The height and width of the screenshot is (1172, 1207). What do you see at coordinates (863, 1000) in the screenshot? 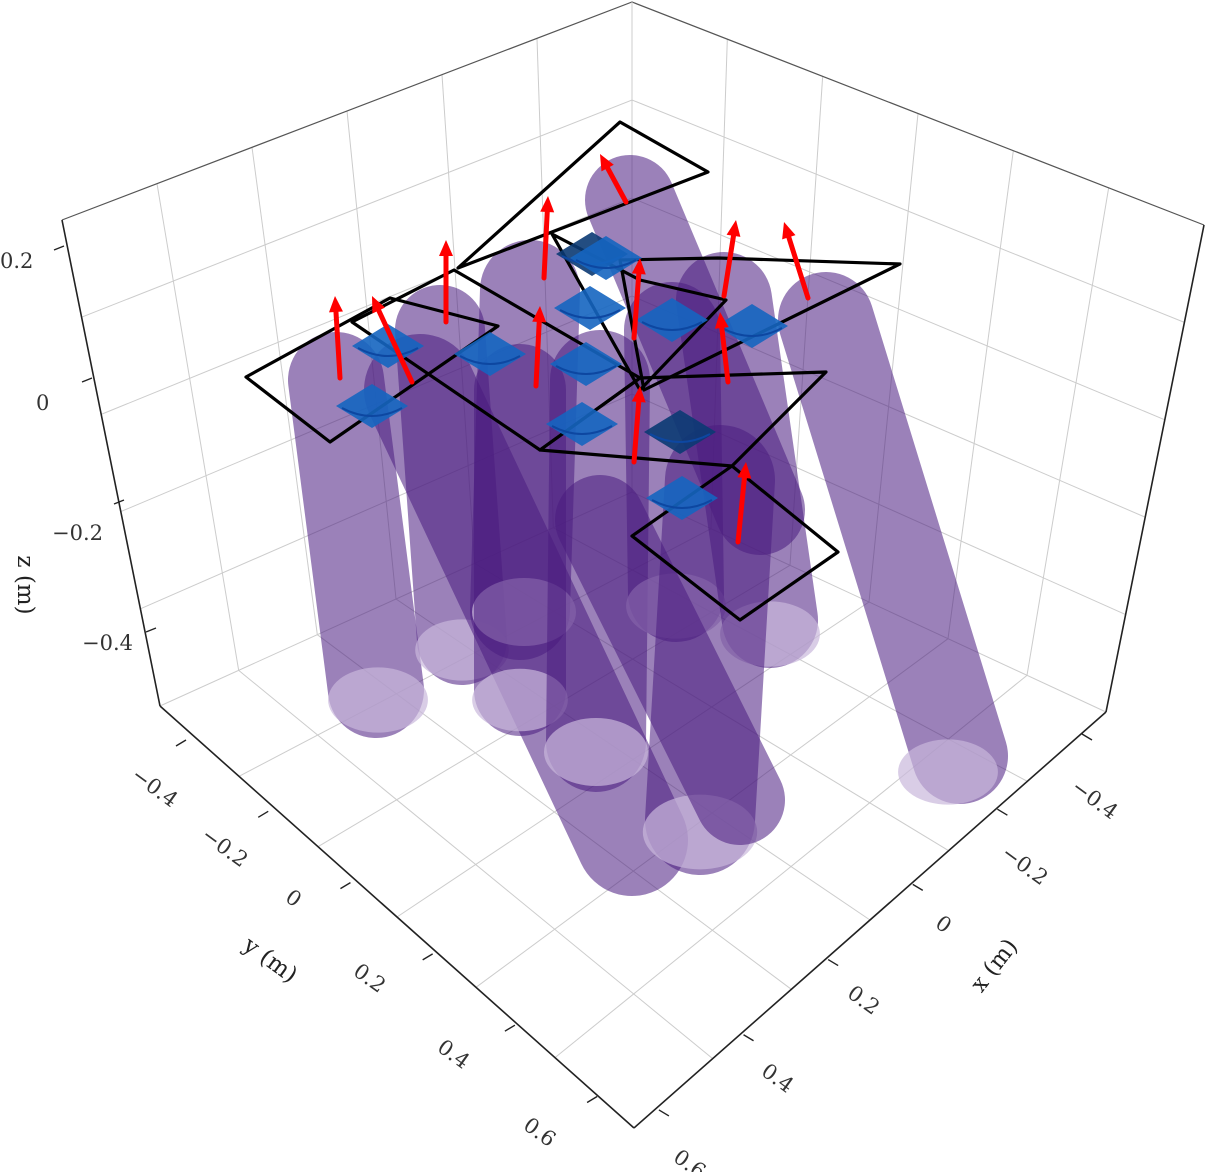
I see `x-tick-label: 0.2` at bounding box center [863, 1000].